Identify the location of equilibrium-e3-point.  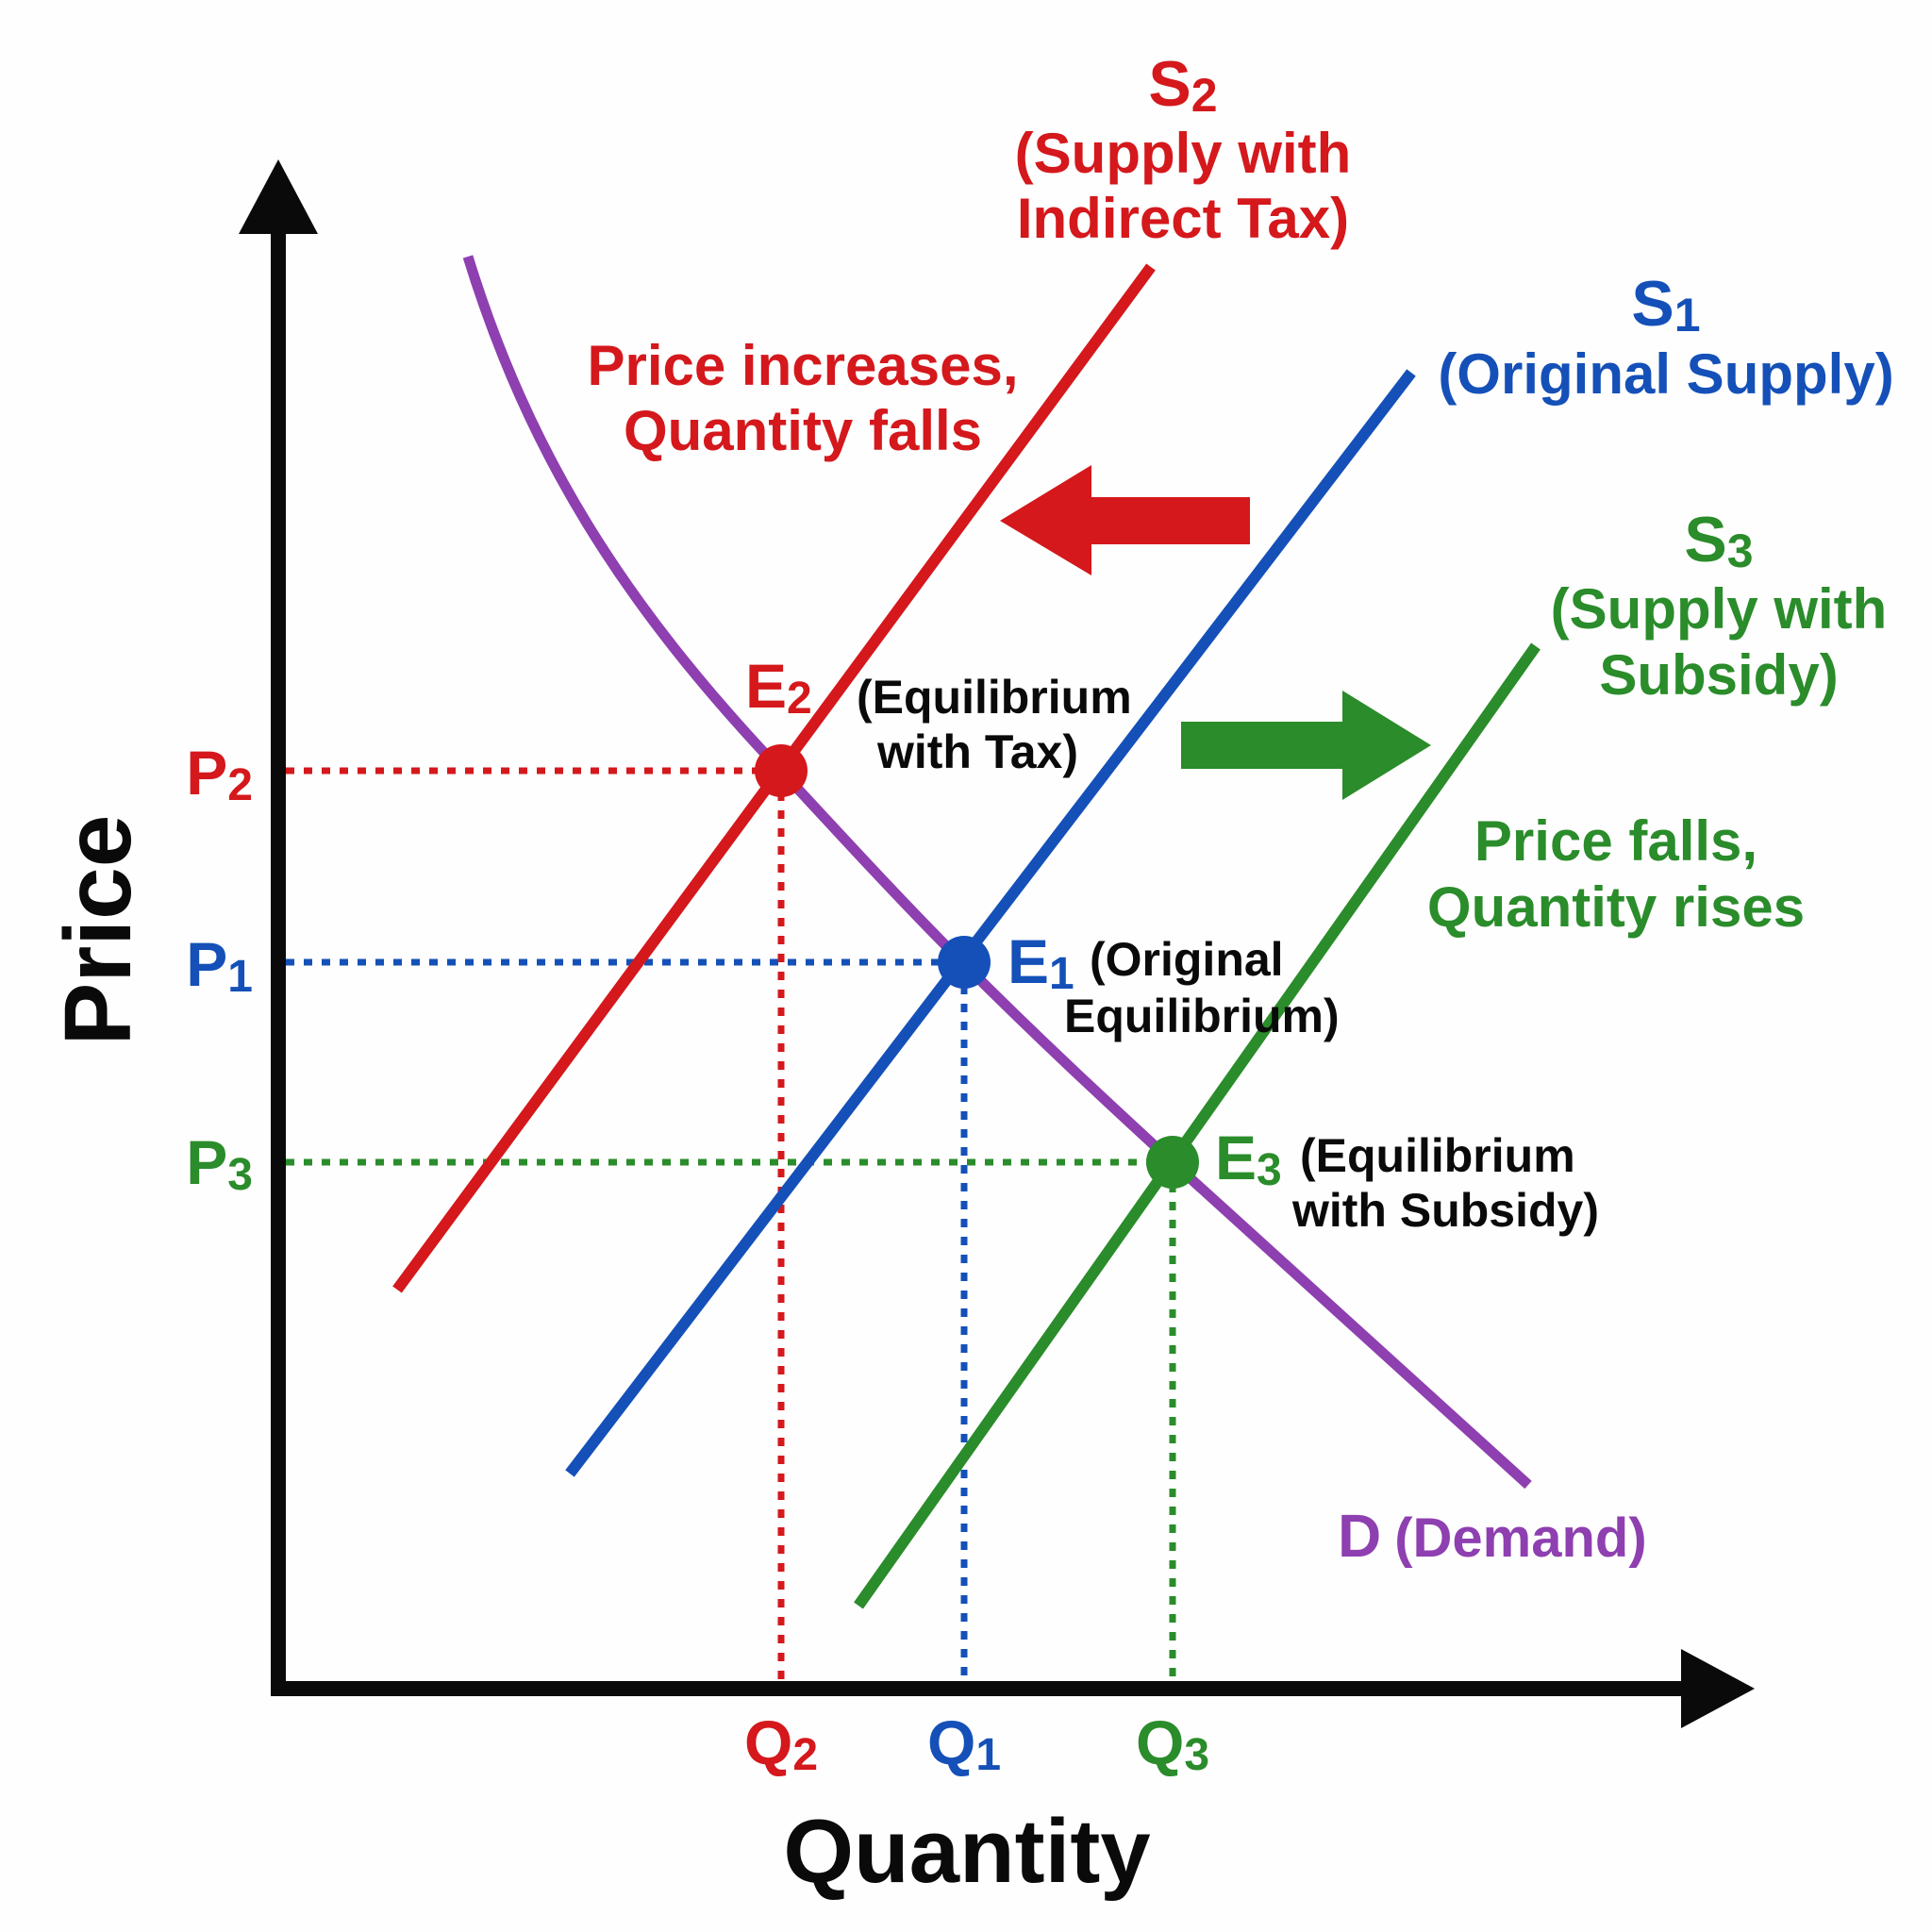
(1172, 1162).